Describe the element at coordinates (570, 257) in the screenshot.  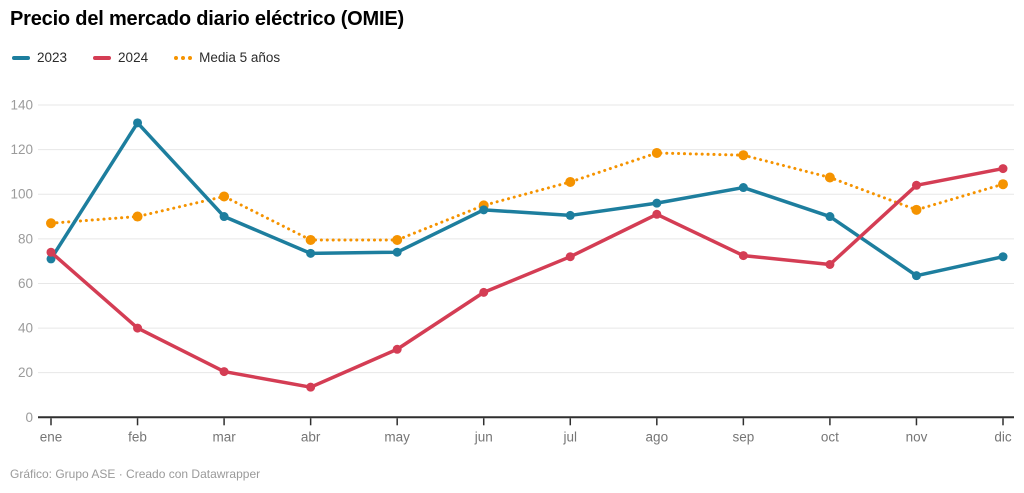
I see `data-point-2024-jul` at that location.